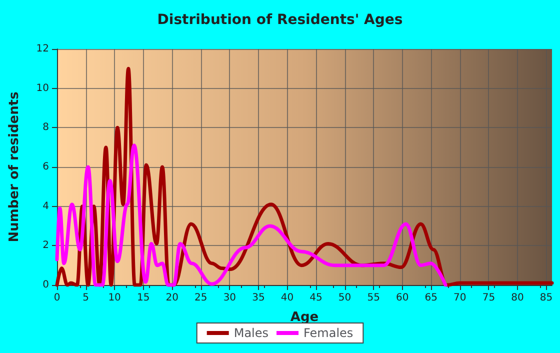 The image size is (560, 353). Describe the element at coordinates (258, 298) in the screenshot. I see `x-tick-label: 35` at that location.